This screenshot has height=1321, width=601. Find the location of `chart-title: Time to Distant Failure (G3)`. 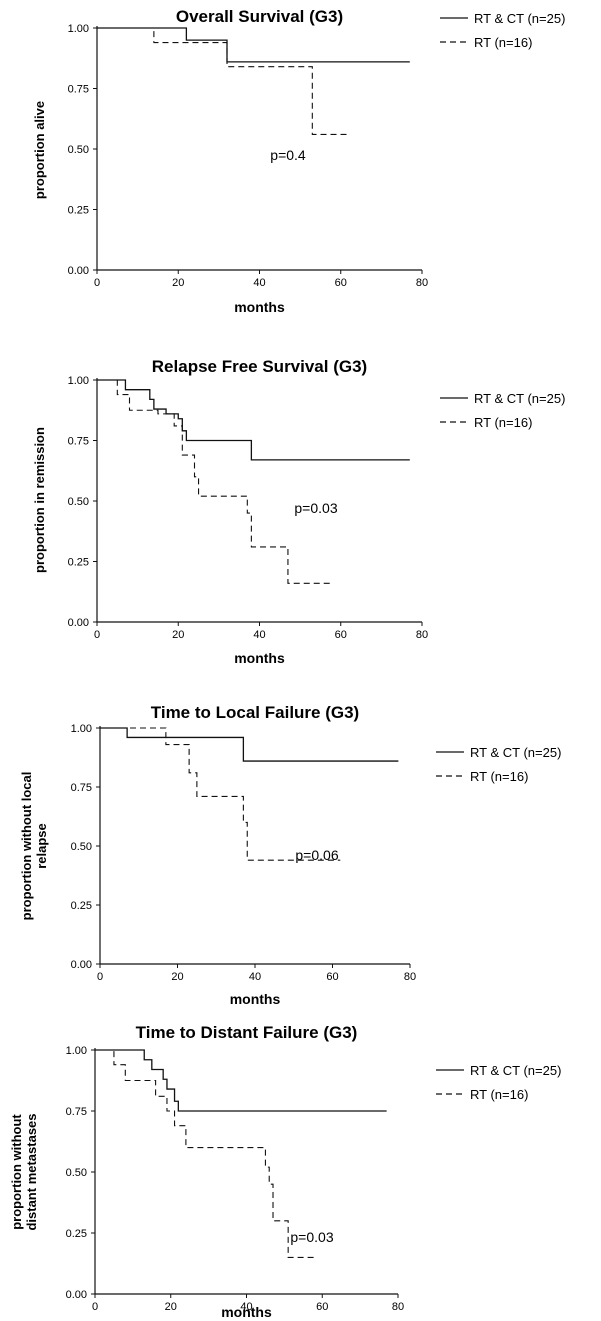

chart-title: Time to Distant Failure (G3) is located at coordinates (247, 1032).